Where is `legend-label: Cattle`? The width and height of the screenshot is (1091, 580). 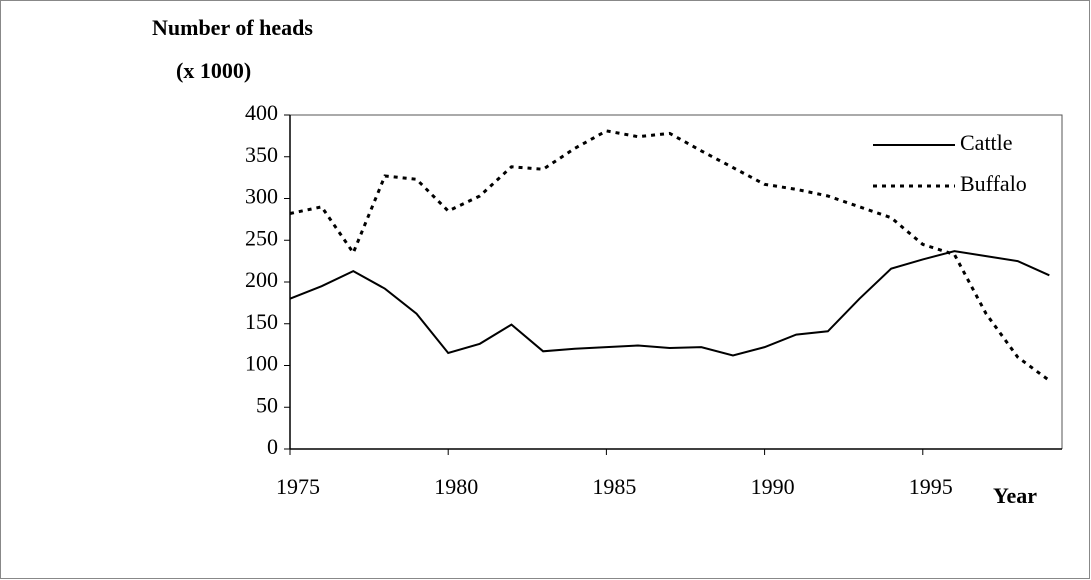
legend-label: Cattle is located at coordinates (986, 142).